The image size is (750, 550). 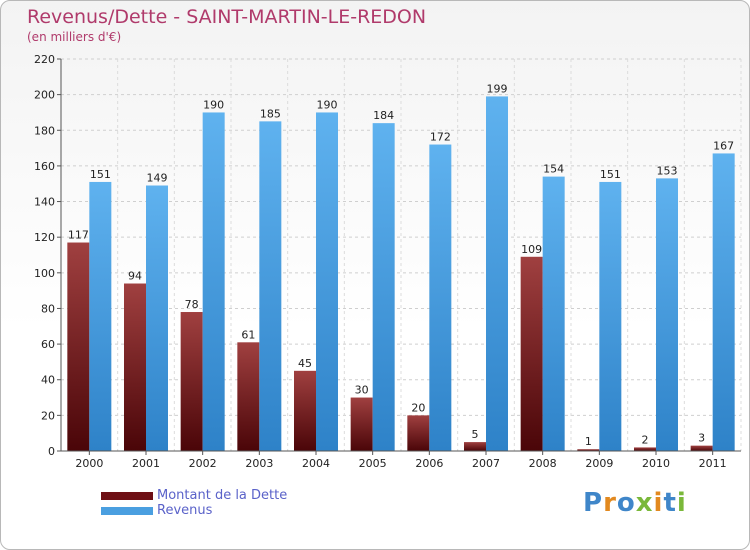 What do you see at coordinates (44, 273) in the screenshot?
I see `y-tick-label: 100` at bounding box center [44, 273].